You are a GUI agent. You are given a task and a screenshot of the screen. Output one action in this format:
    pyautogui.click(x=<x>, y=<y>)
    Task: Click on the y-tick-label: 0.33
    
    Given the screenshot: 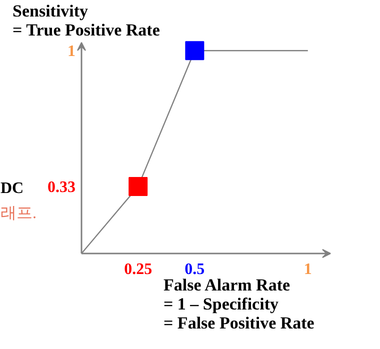 What is the action you would take?
    pyautogui.click(x=62, y=187)
    